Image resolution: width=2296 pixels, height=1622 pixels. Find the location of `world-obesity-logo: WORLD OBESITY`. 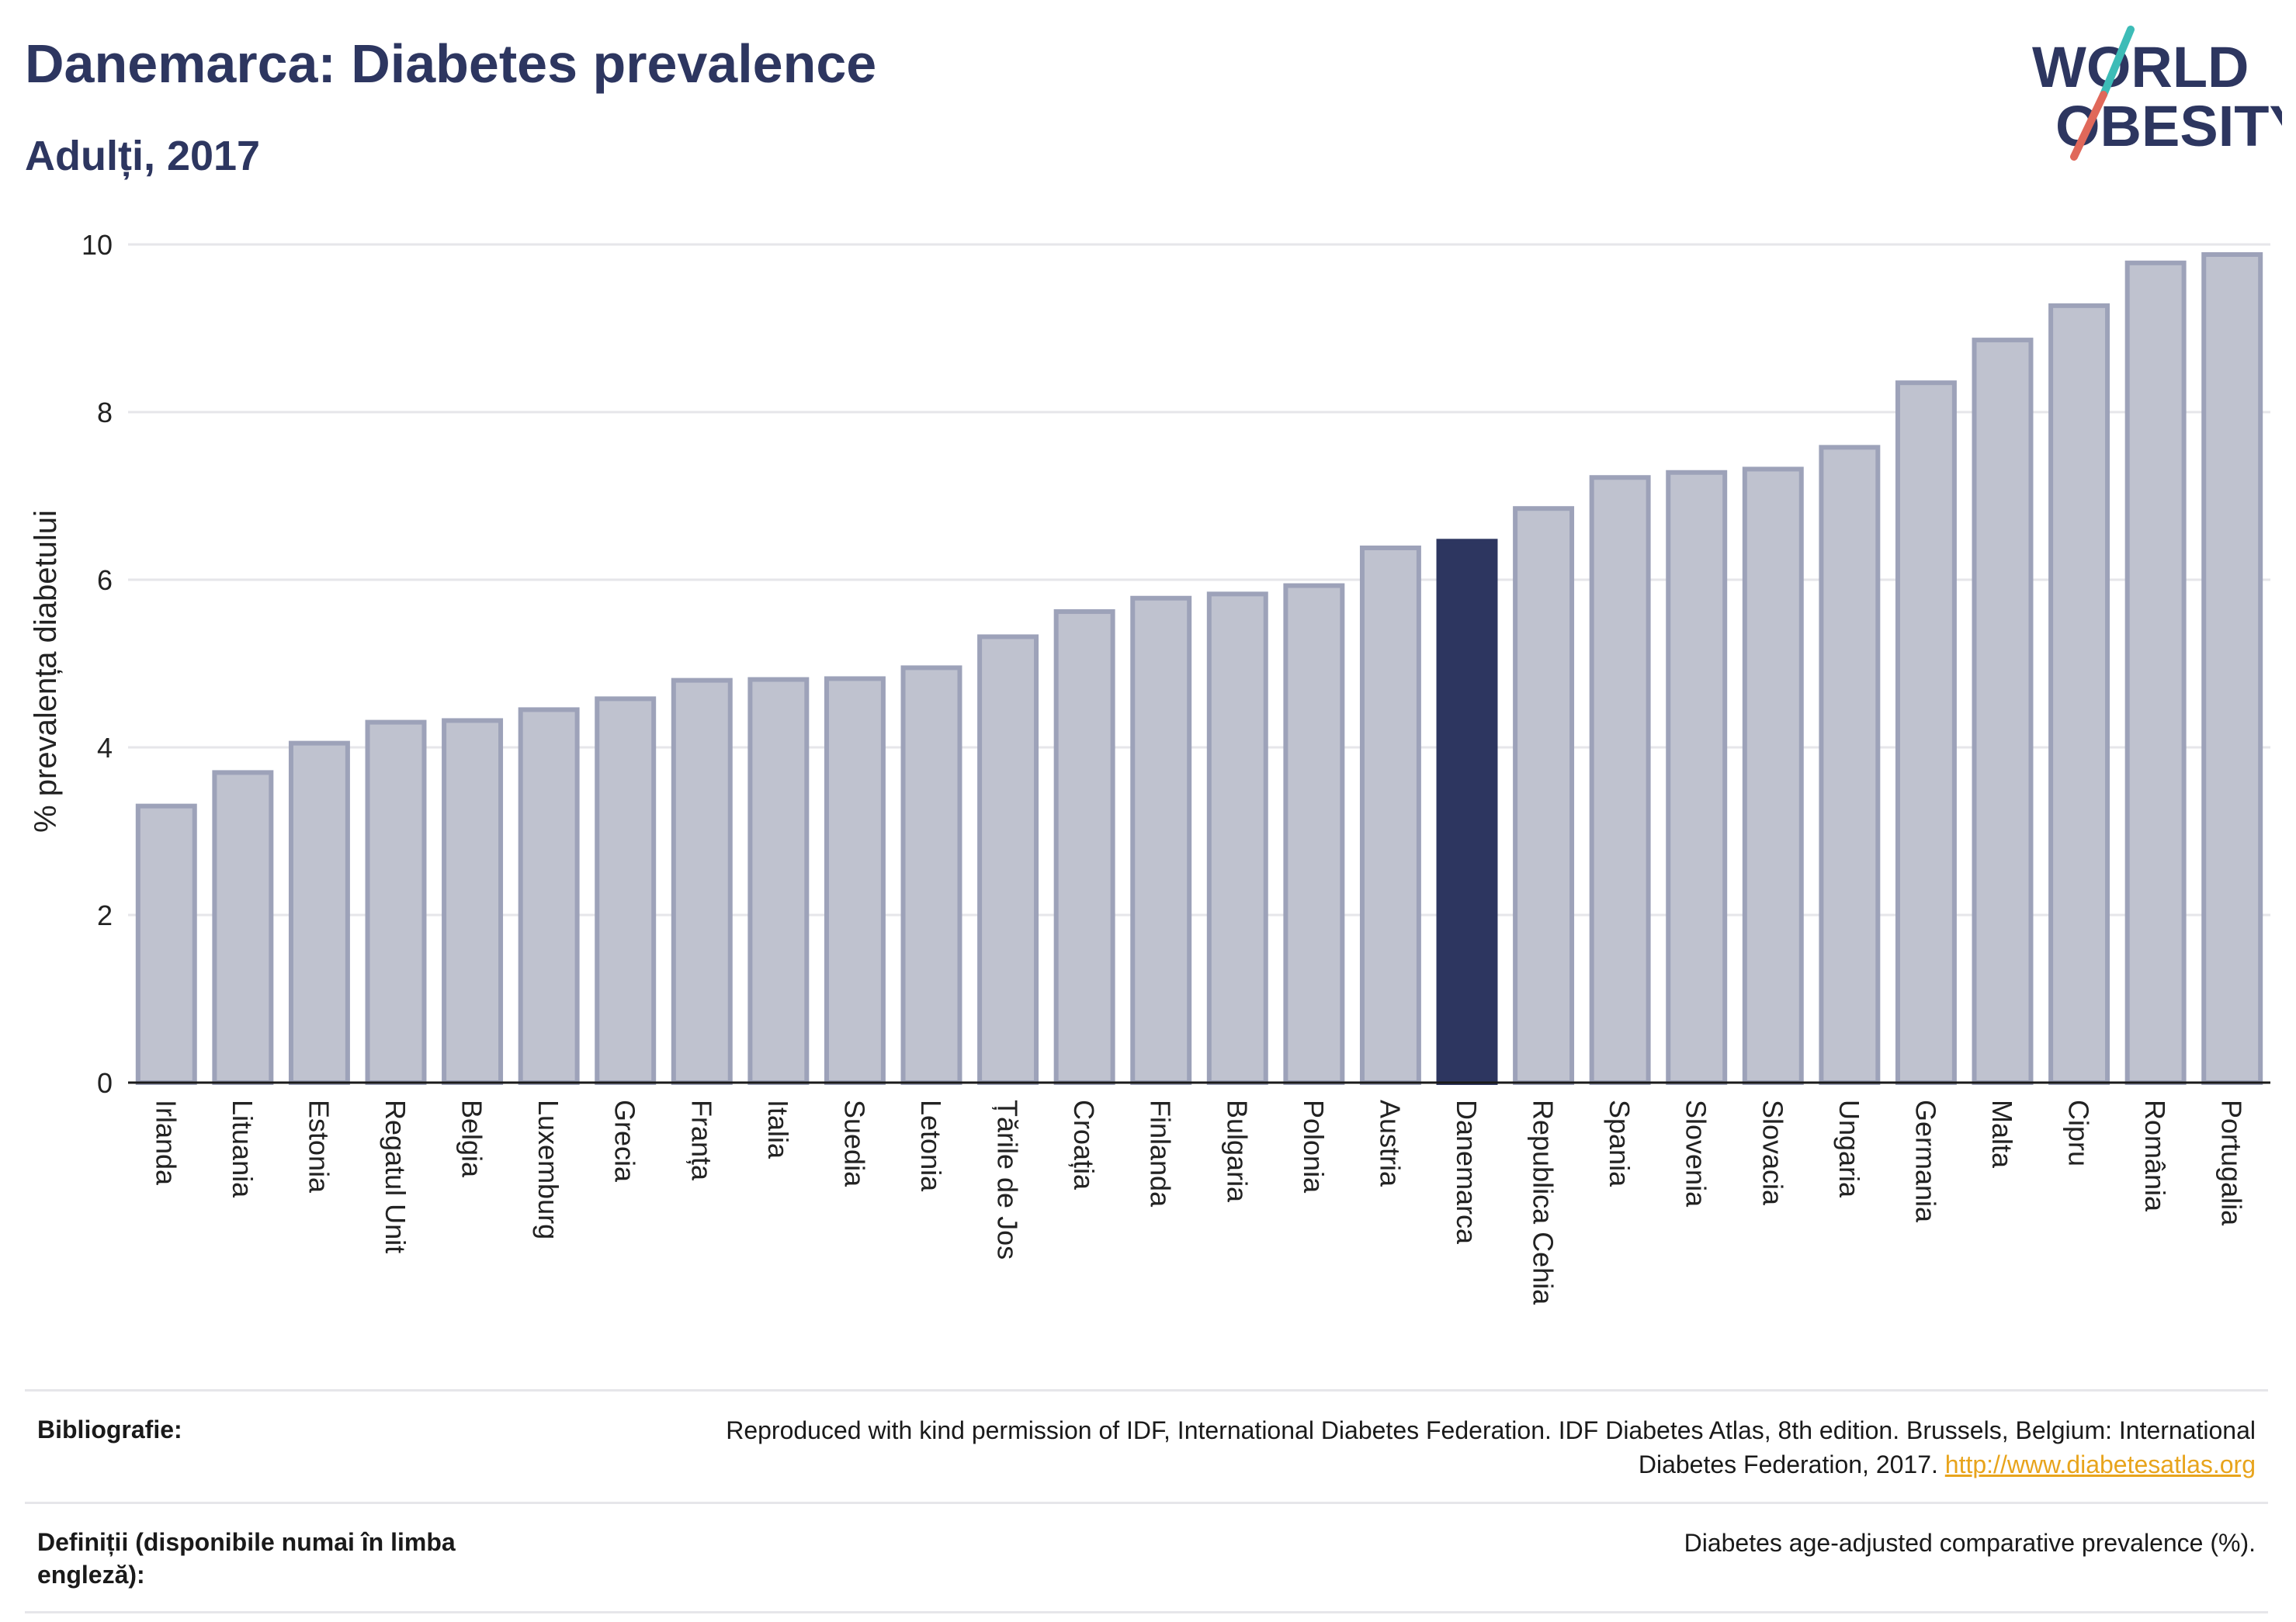

world-obesity-logo: WORLD OBESITY is located at coordinates (2157, 93).